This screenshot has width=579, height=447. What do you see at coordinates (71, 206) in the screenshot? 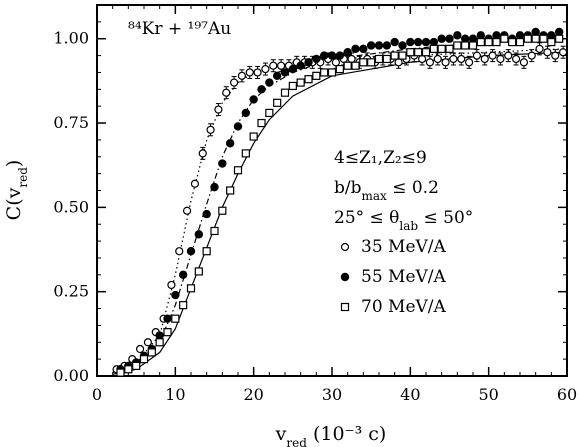
I see `y-tick-label: 0.50` at bounding box center [71, 206].